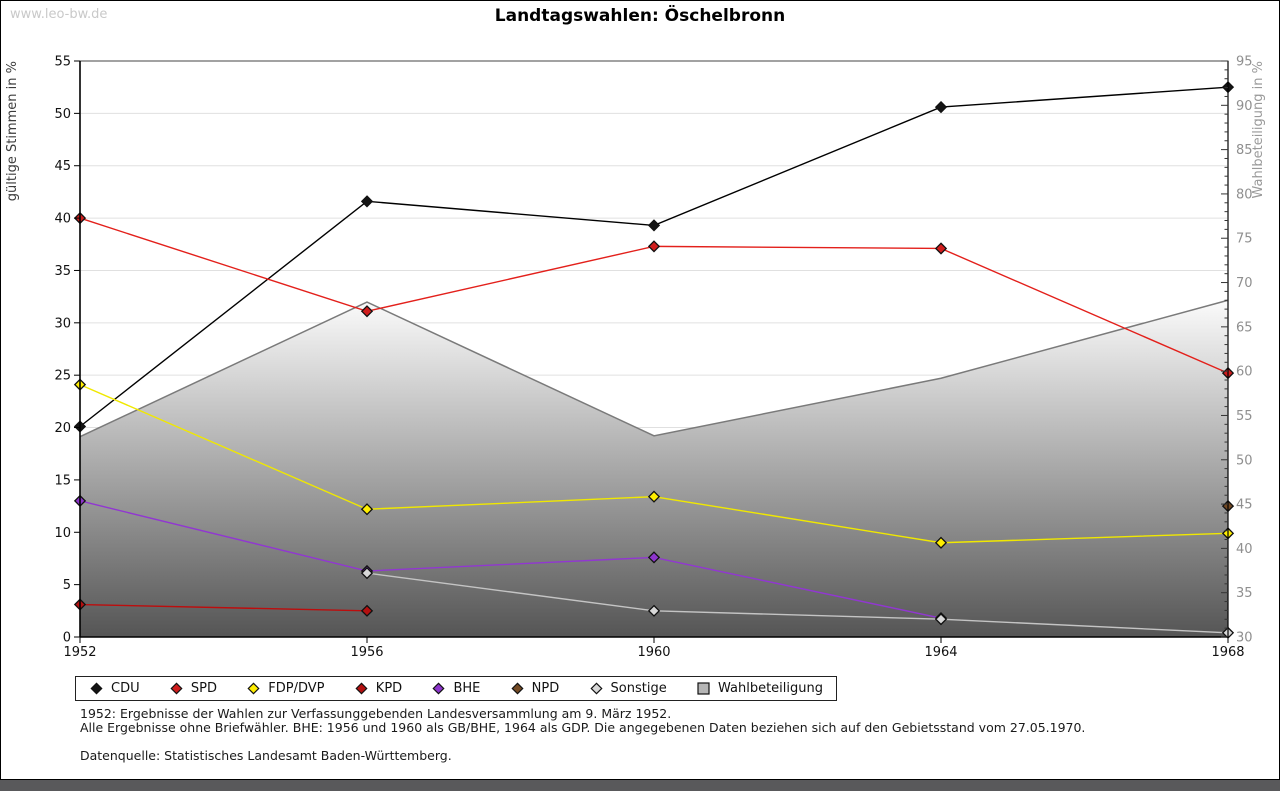 The width and height of the screenshot is (1280, 791). I want to click on marker-fdp-dvp-1956, so click(367, 509).